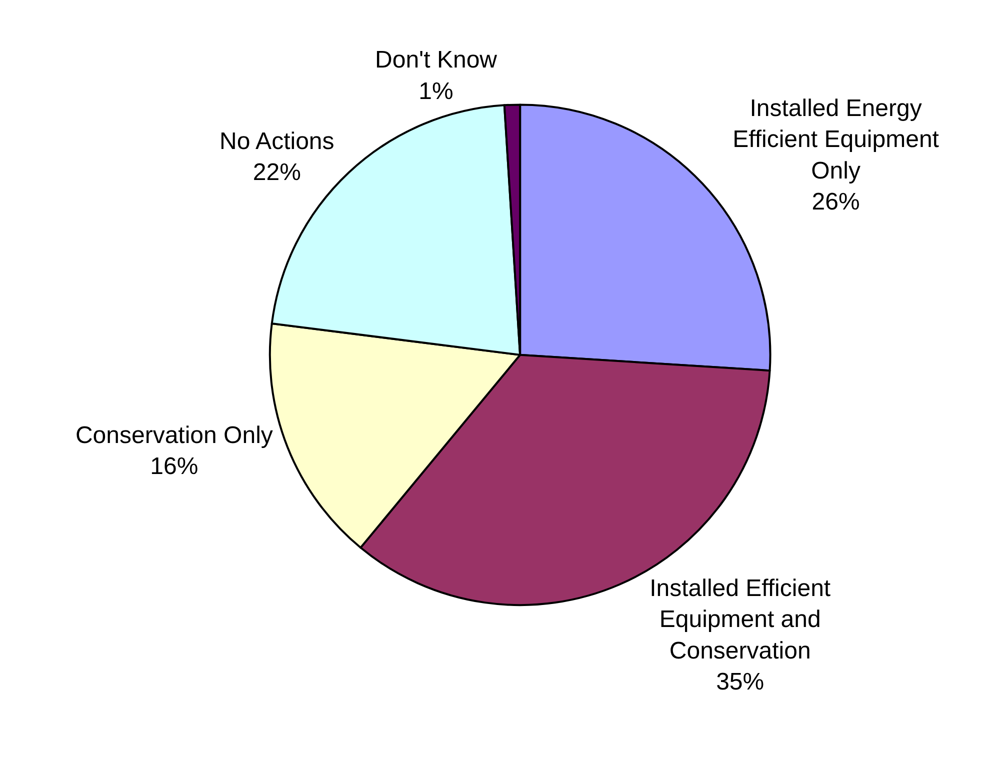 This screenshot has height=764, width=985. What do you see at coordinates (740, 619) in the screenshot?
I see `slice-label: Installed Efficient Equipment and Conservation` at bounding box center [740, 619].